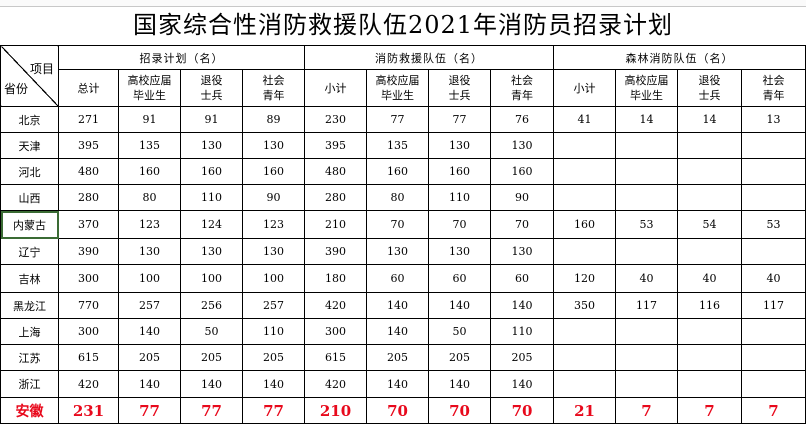  Describe the element at coordinates (149, 197) in the screenshot. I see `value-cell: 80` at that location.